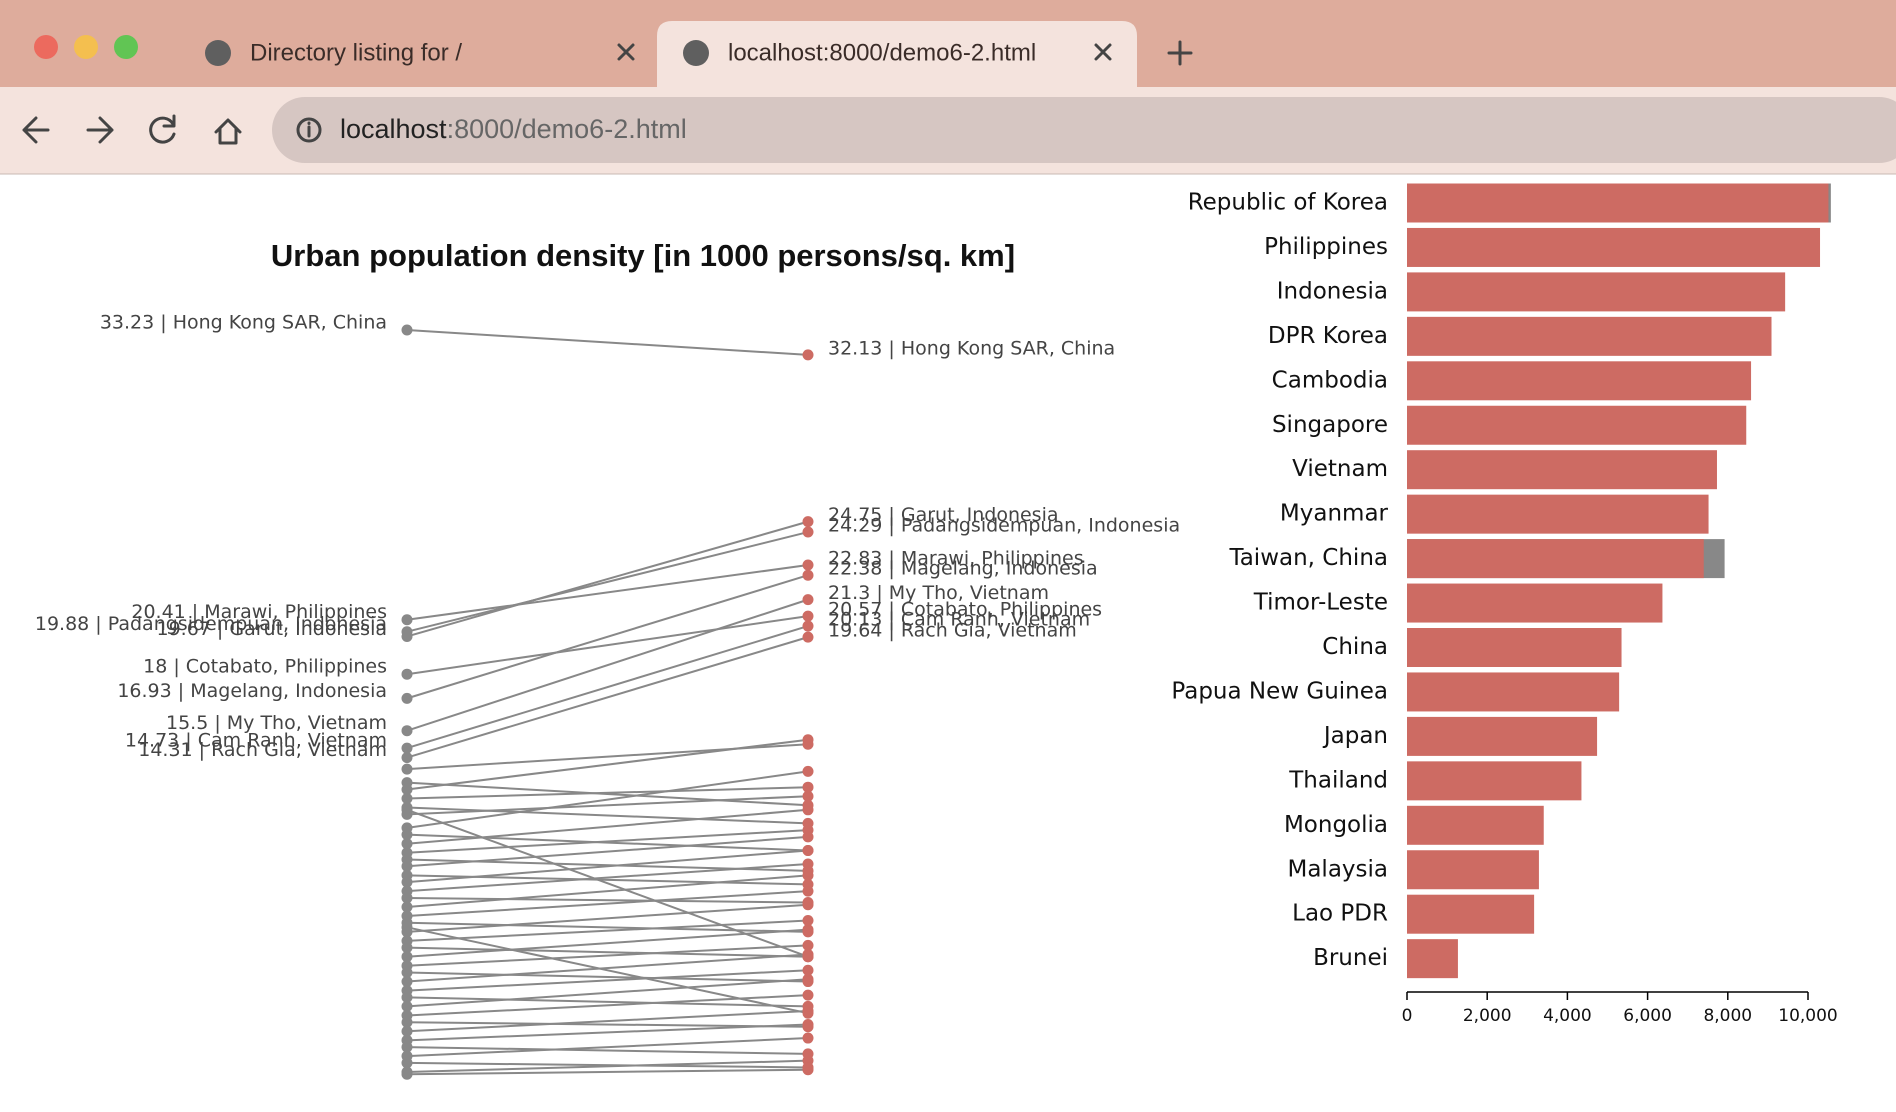 Image resolution: width=1896 pixels, height=1112 pixels. I want to click on right-label: 24.29 | Padangsidempuan, Indonesia, so click(1004, 526).